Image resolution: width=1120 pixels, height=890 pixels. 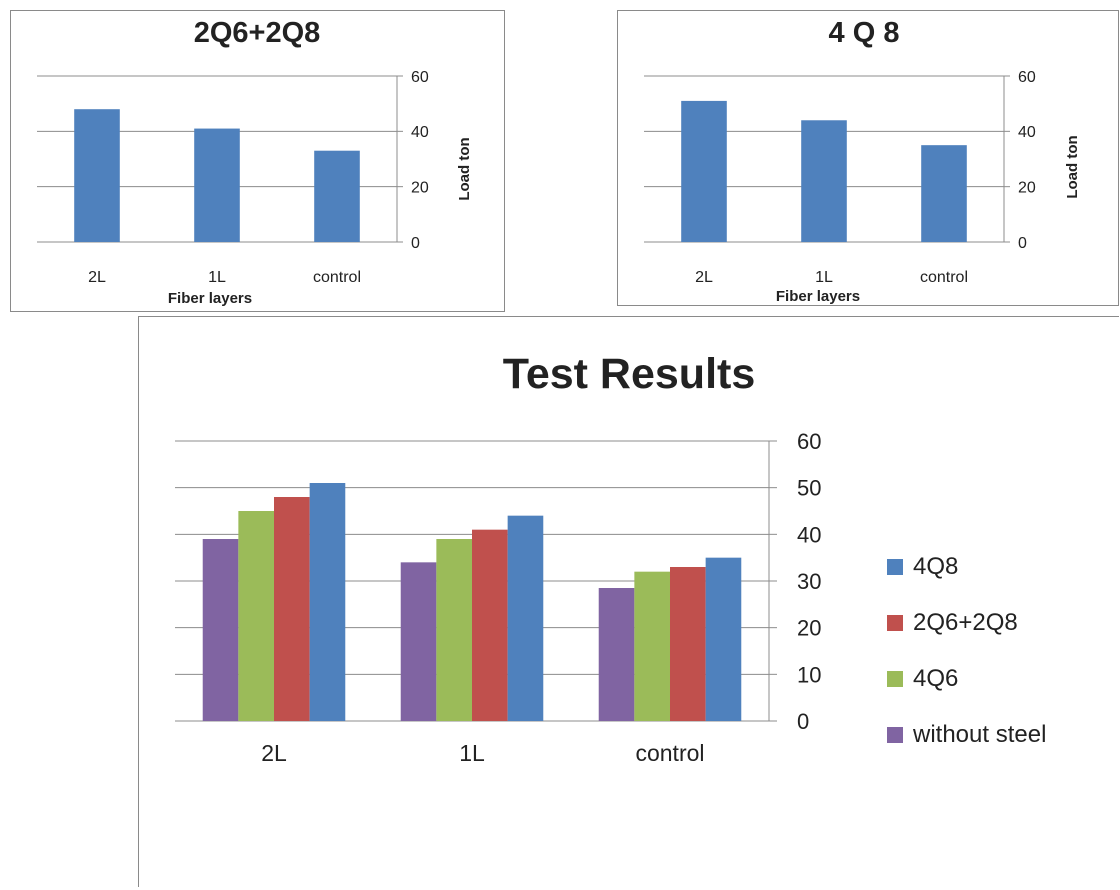 What do you see at coordinates (809, 488) in the screenshot?
I see `y-tick-label: 50` at bounding box center [809, 488].